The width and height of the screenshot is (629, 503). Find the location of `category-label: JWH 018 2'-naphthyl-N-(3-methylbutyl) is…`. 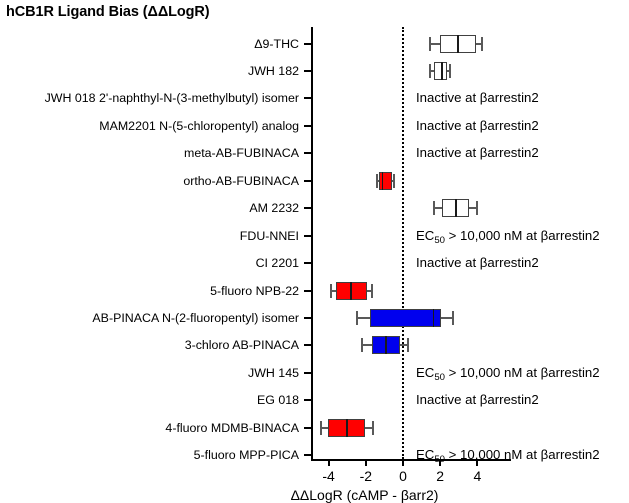

category-label: JWH 018 2'-naphthyl-N-(3-methylbutyl) is… is located at coordinates (171, 98).